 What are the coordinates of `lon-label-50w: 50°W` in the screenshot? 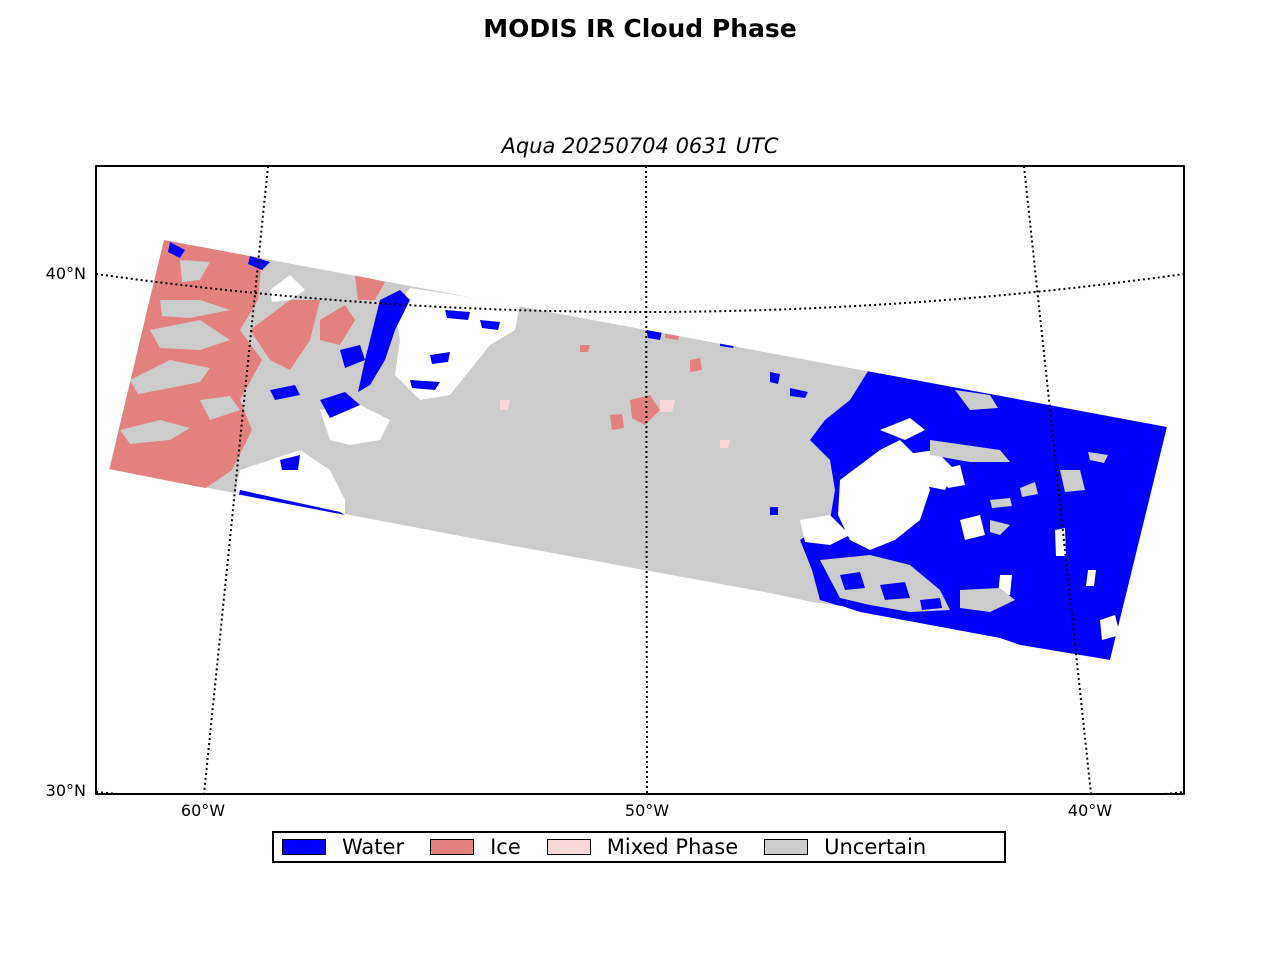 It's located at (647, 810).